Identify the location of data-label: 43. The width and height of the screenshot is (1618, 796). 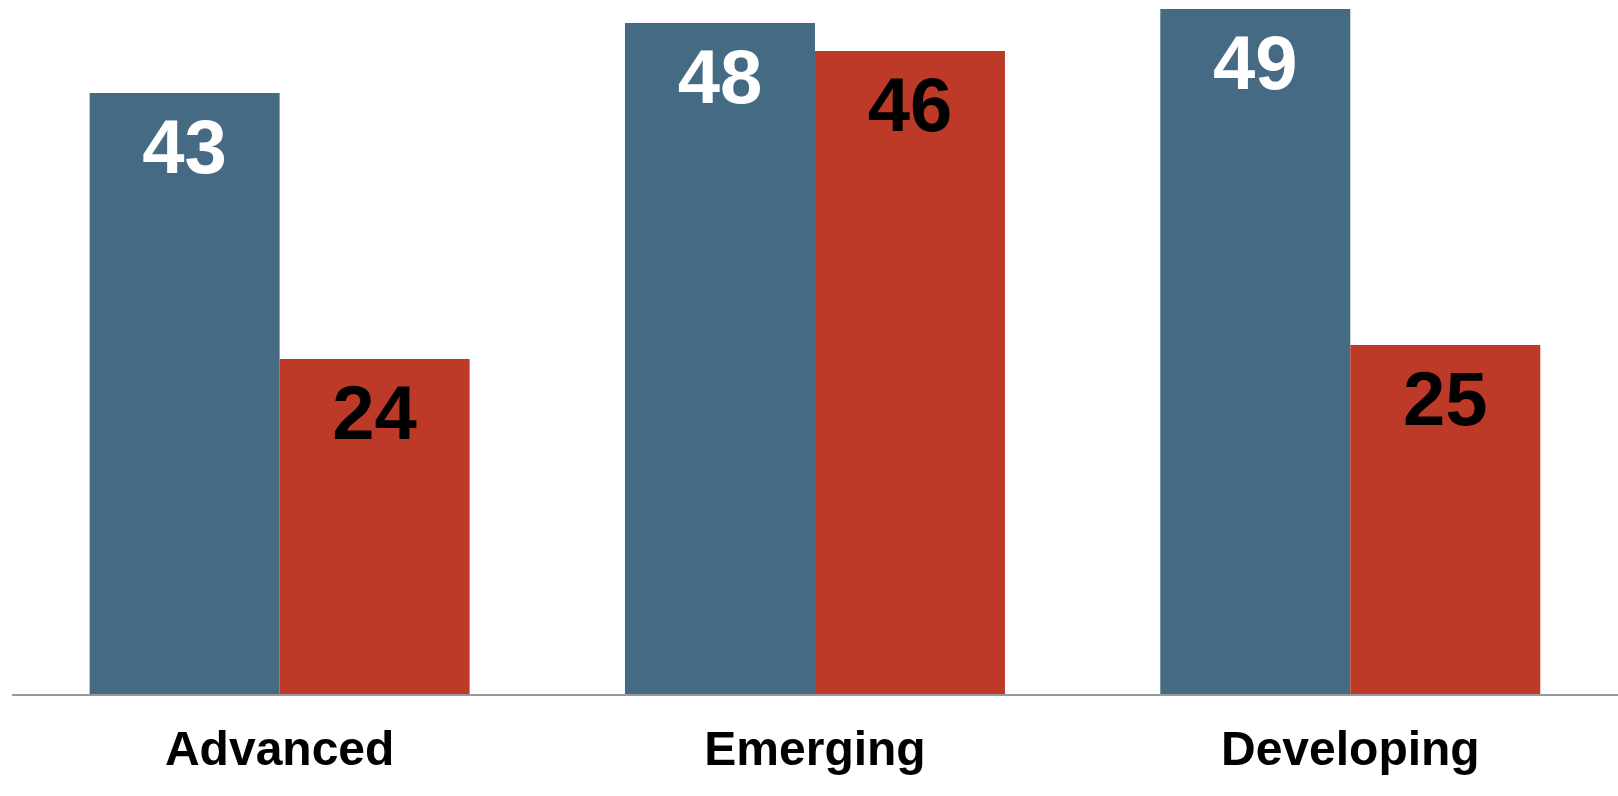
(184, 146).